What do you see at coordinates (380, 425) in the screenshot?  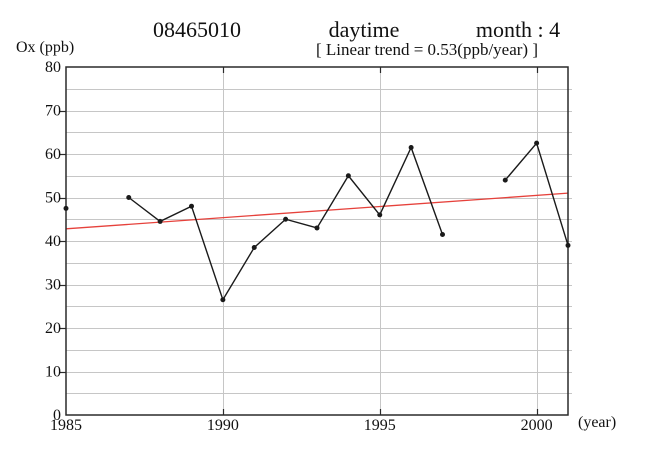 I see `x-tick-label: 1995` at bounding box center [380, 425].